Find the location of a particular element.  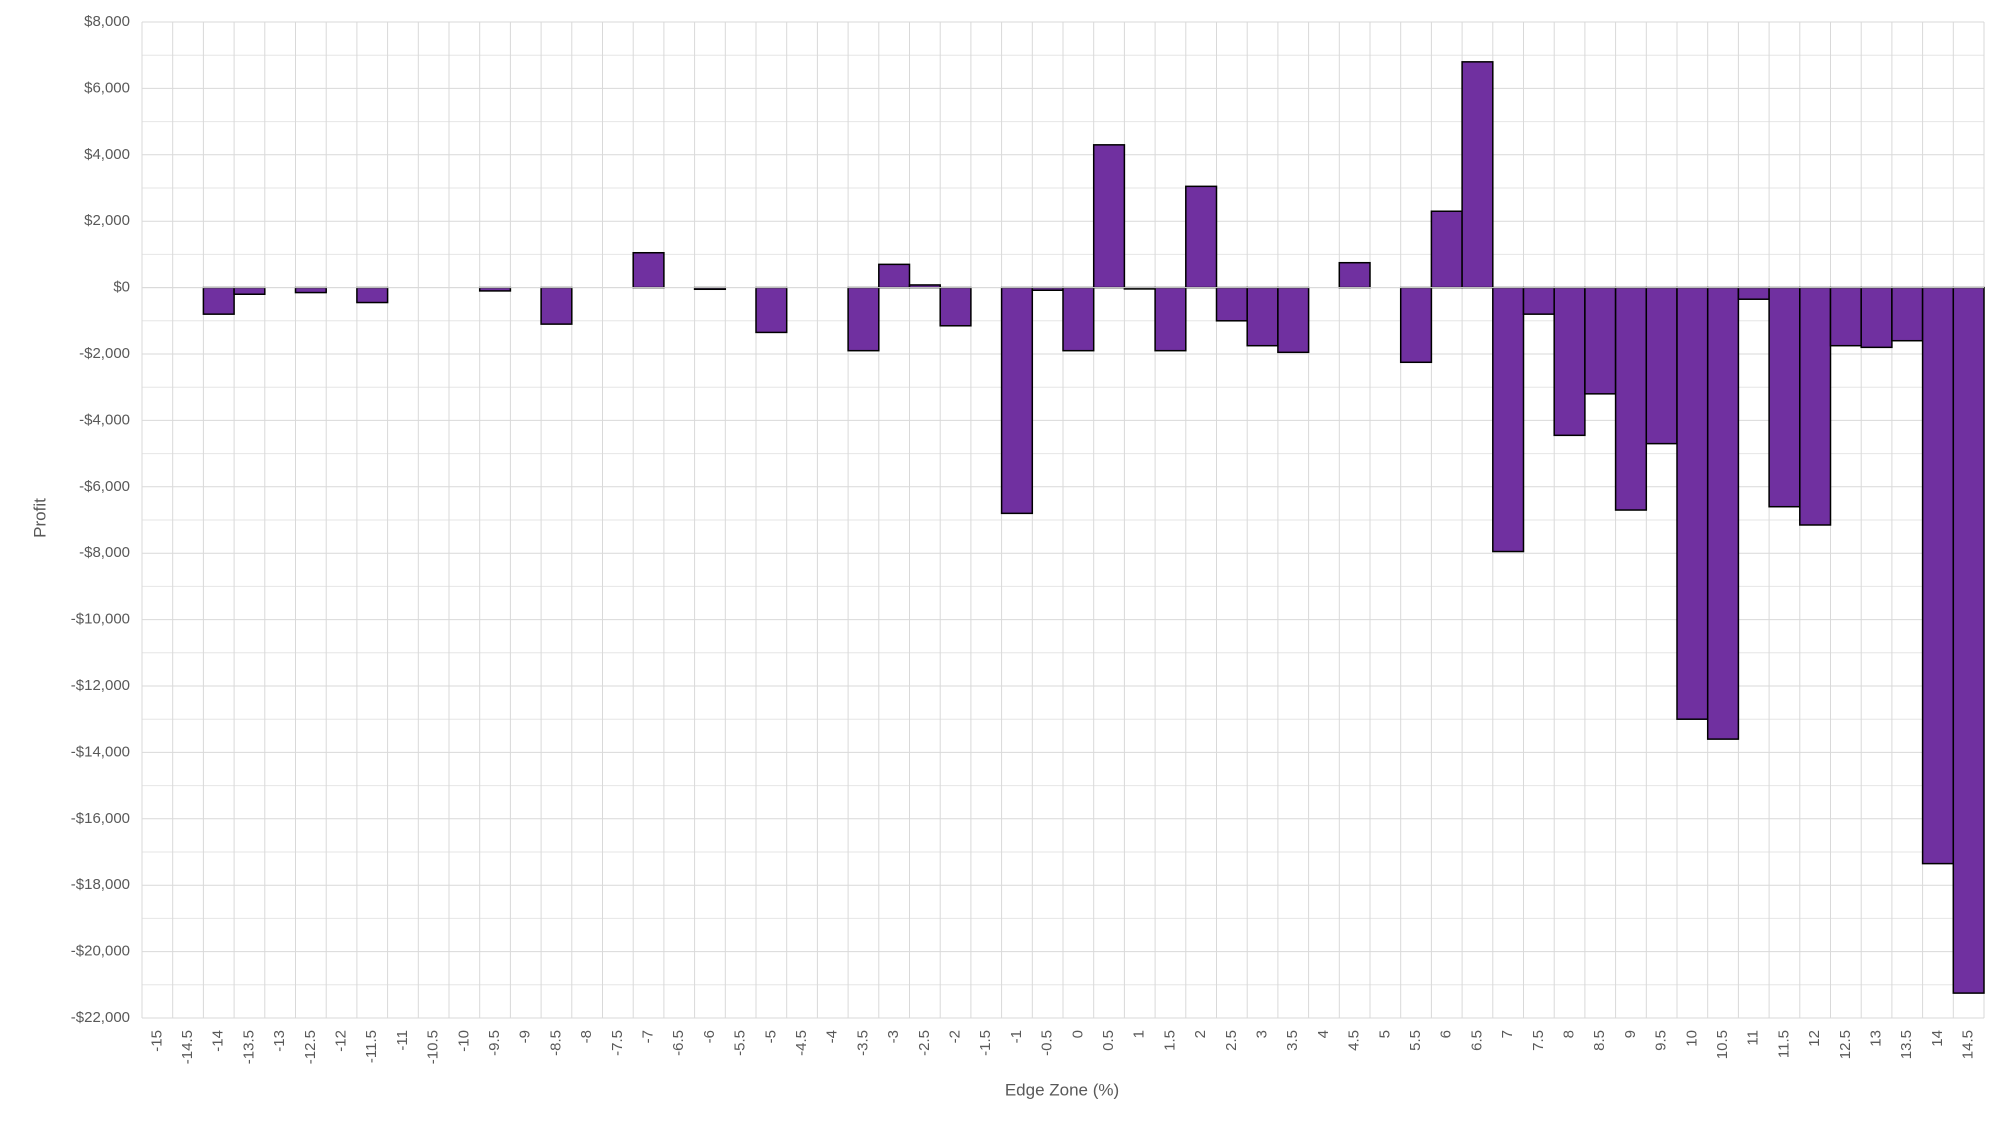

x-tick-label: 11 is located at coordinates (1753, 1038).